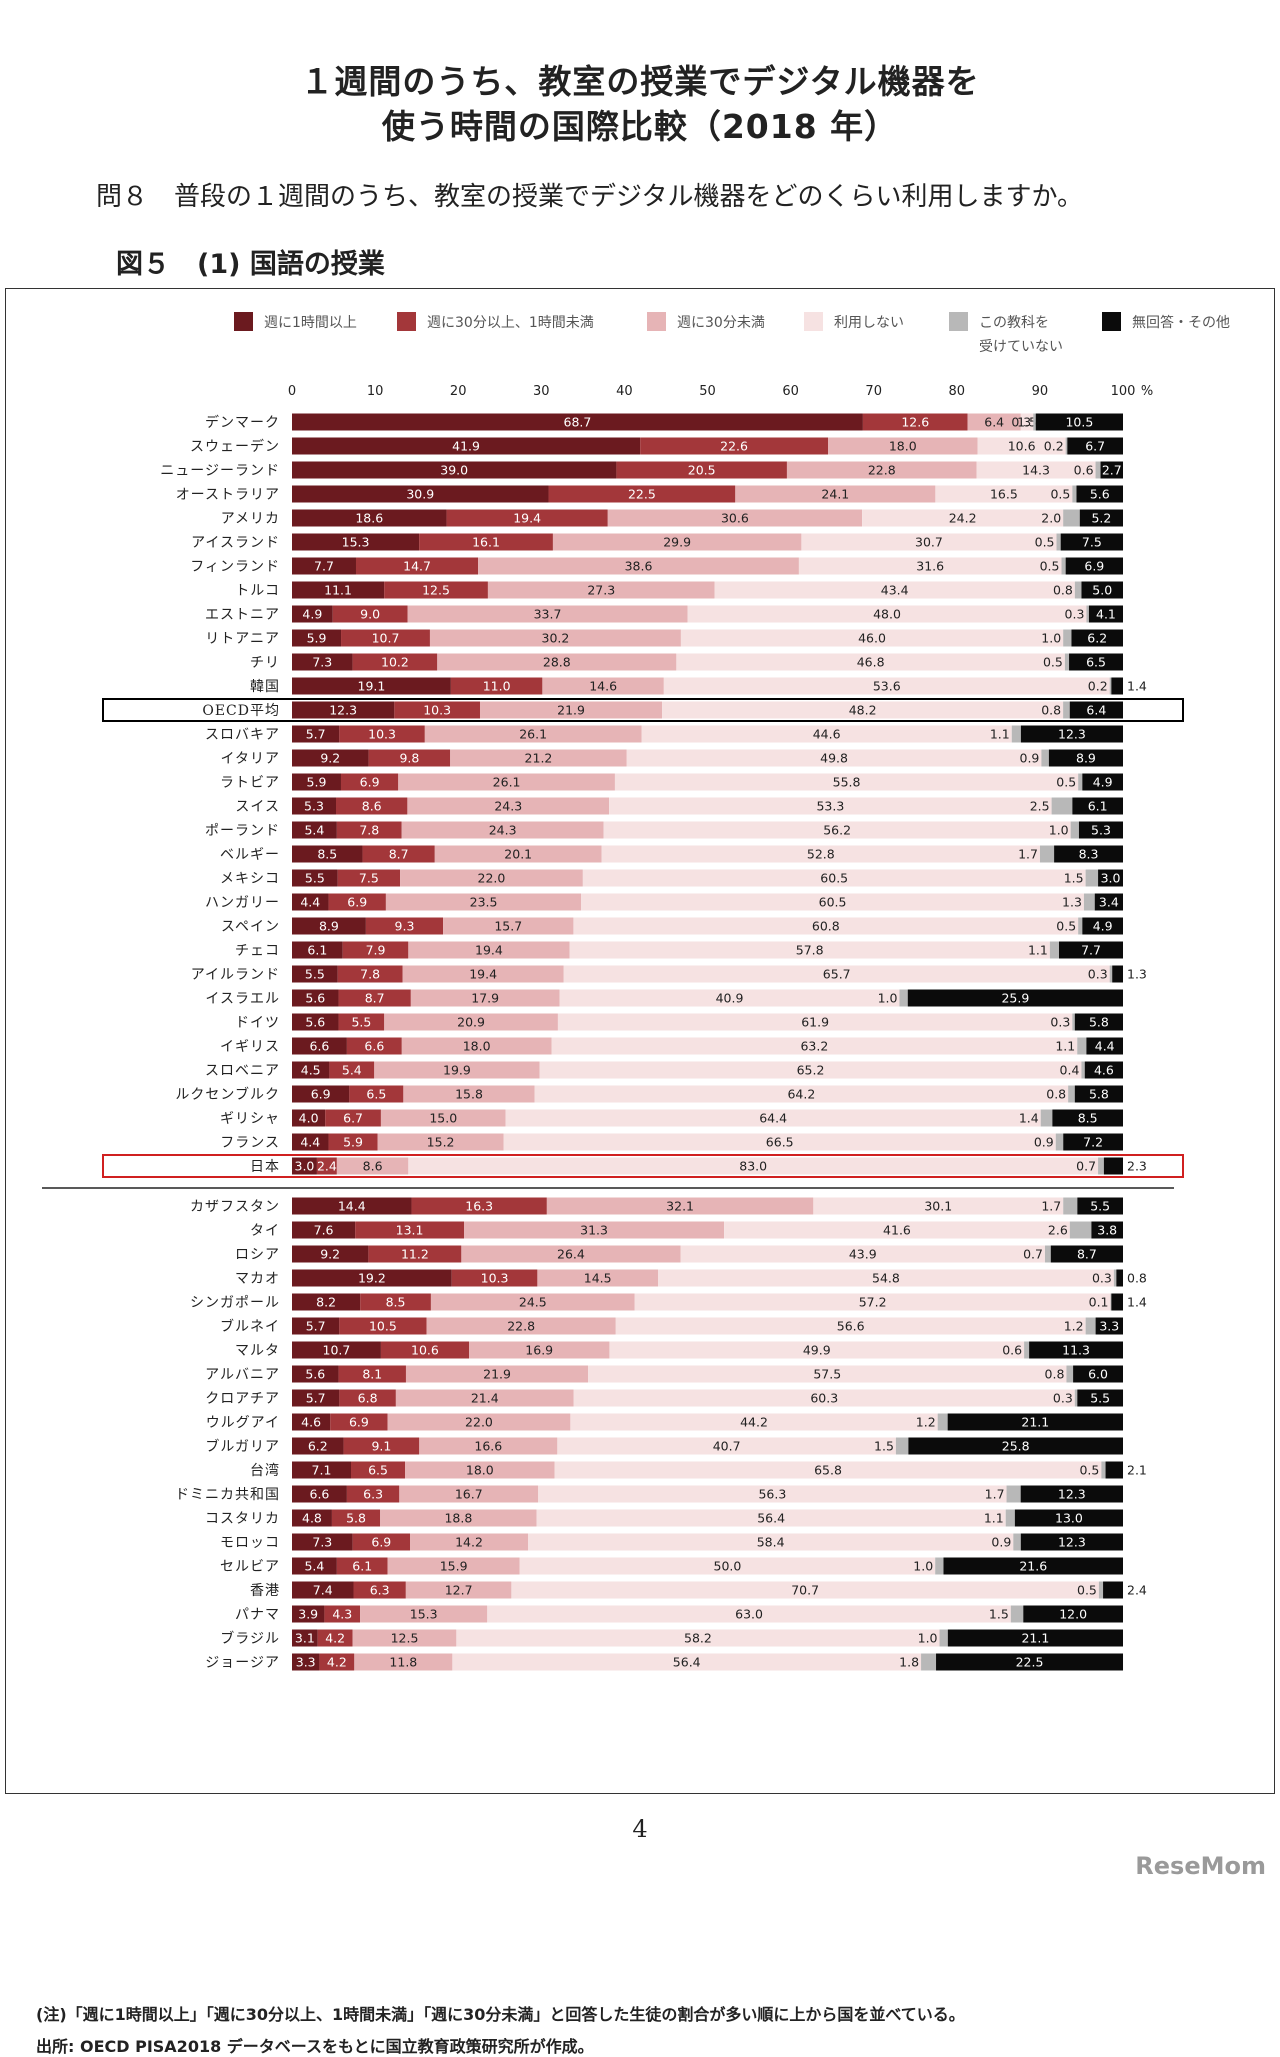 The height and width of the screenshot is (2057, 1280). What do you see at coordinates (873, 1302) in the screenshot?
I see `data-label: 57.2` at bounding box center [873, 1302].